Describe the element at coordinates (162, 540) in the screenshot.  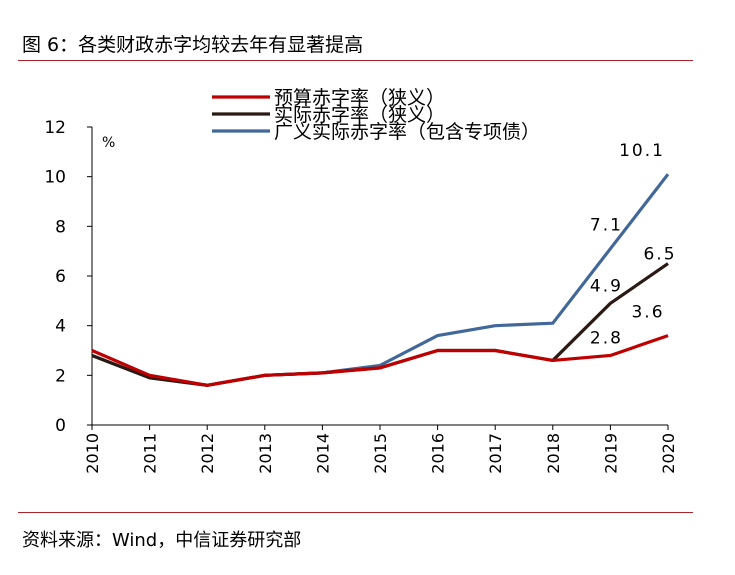
I see `source-note: 资料来源：Wind，中信证券研究部` at that location.